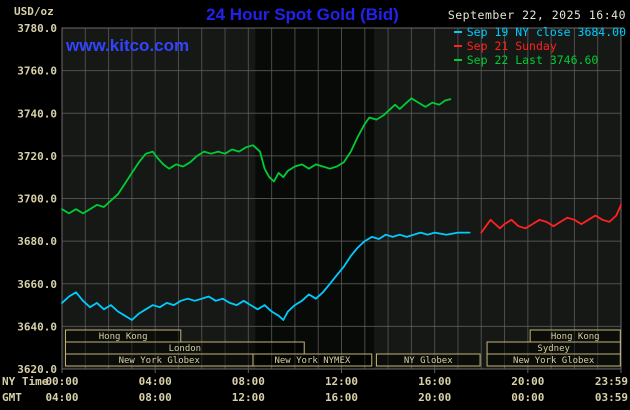  Describe the element at coordinates (457, 60) in the screenshot. I see `legend-swatch-sep22` at that location.